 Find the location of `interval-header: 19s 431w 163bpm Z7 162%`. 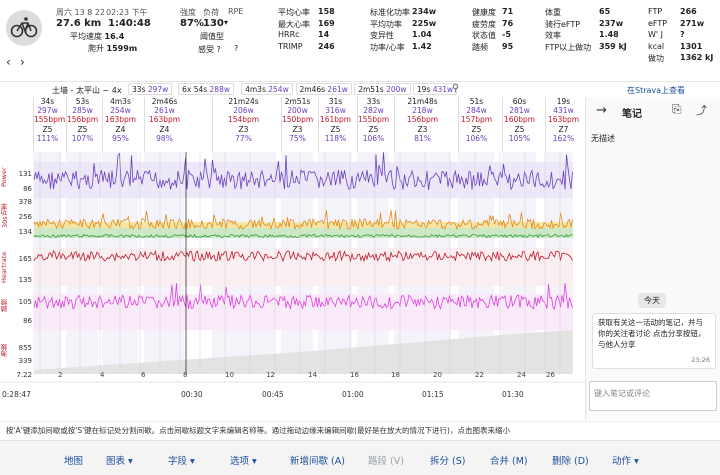

interval-header: 19s 431w 163bpm Z7 162% is located at coordinates (563, 124).